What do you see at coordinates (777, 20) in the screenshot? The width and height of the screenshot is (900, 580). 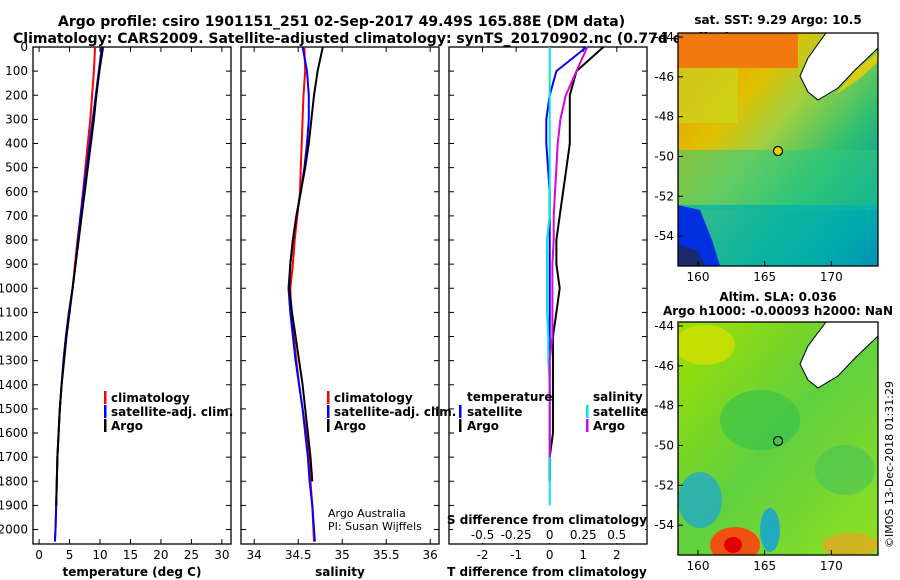 I see `sst-map-title: sat. SST: 9.29 Argo: 10.5` at bounding box center [777, 20].